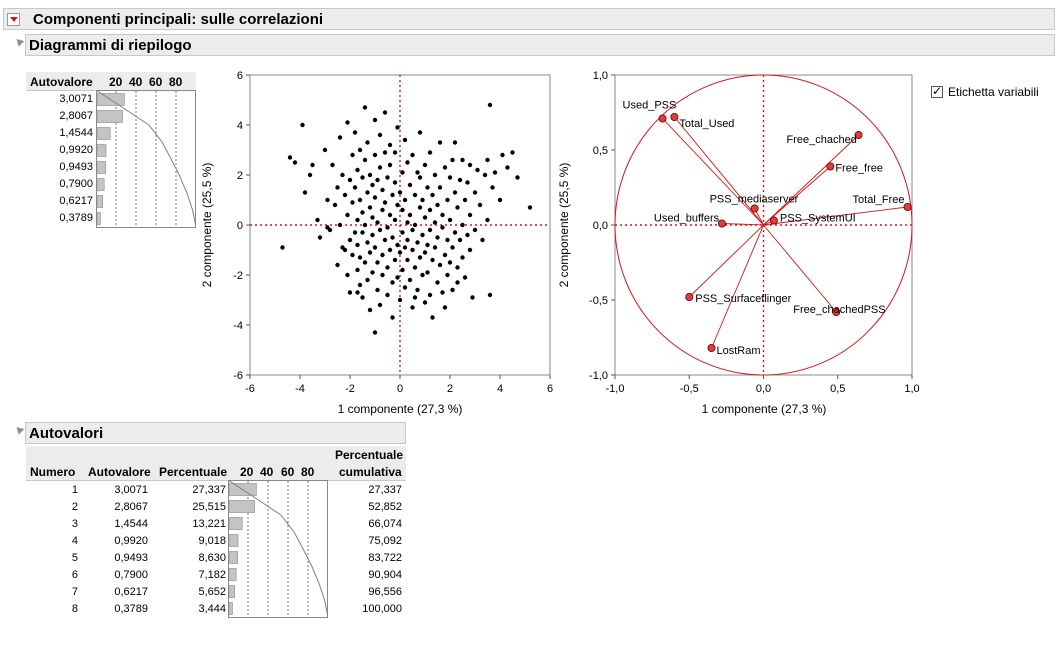 Image resolution: width=1057 pixels, height=651 pixels. Describe the element at coordinates (74, 575) in the screenshot. I see `eigen-cell-n: 6` at that location.